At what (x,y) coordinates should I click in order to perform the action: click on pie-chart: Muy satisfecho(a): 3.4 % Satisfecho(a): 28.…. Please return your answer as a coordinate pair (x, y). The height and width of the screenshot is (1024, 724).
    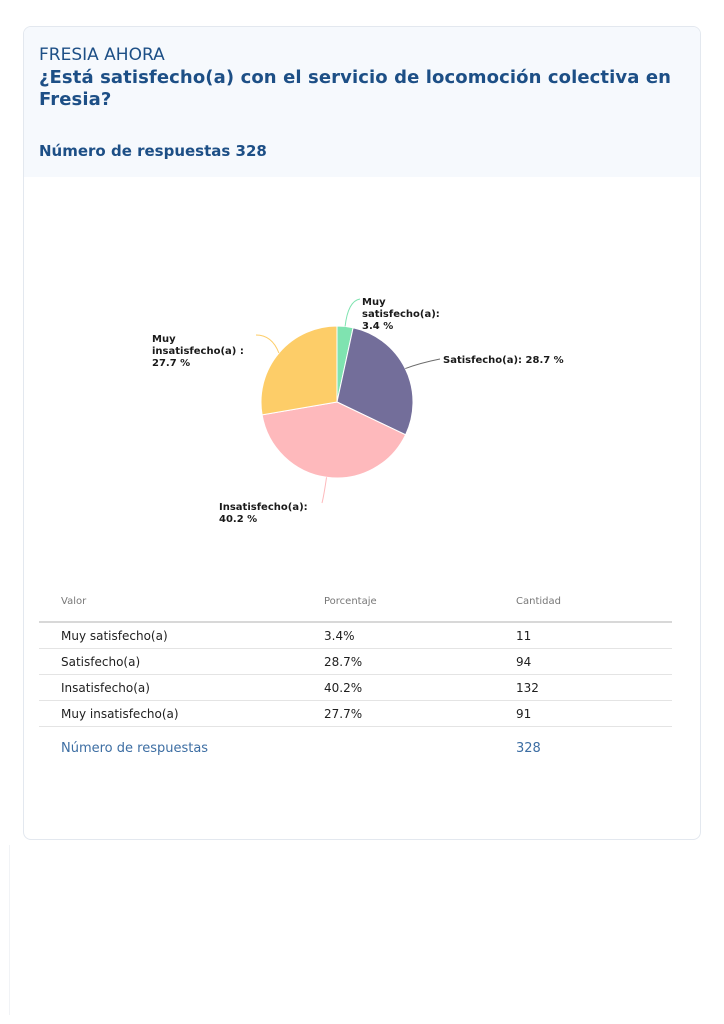
    Looking at the image, I should click on (358, 411).